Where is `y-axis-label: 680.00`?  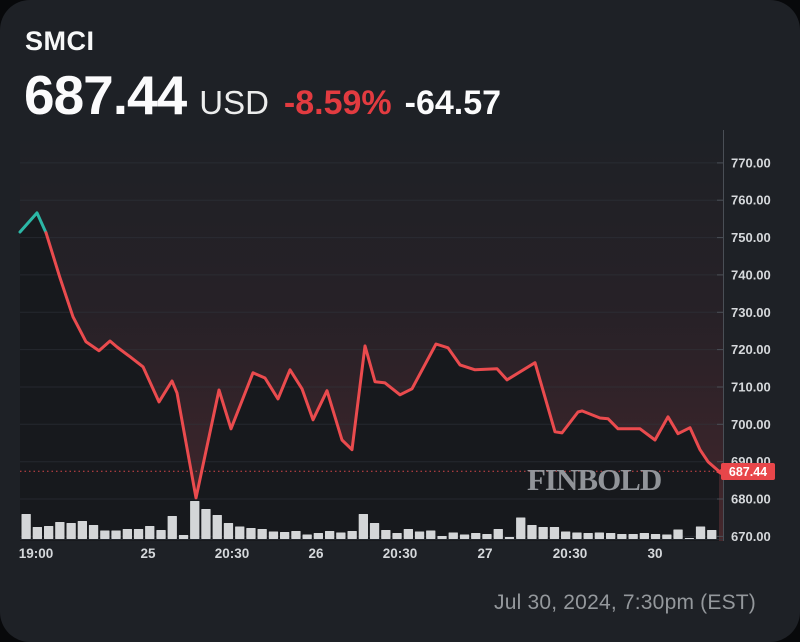
y-axis-label: 680.00 is located at coordinates (751, 499).